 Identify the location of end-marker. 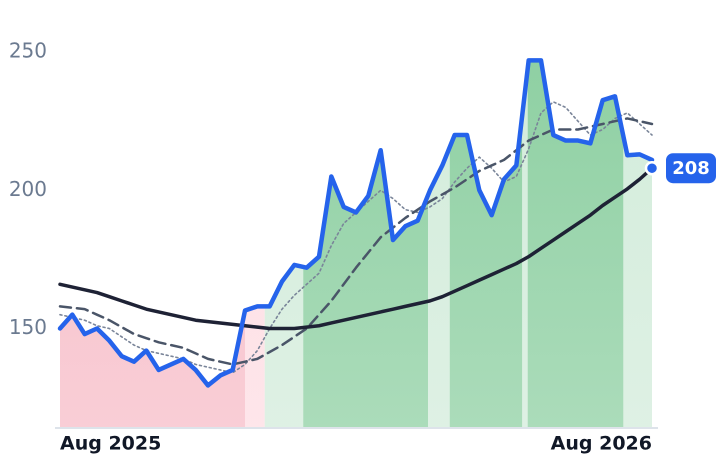
(652, 168).